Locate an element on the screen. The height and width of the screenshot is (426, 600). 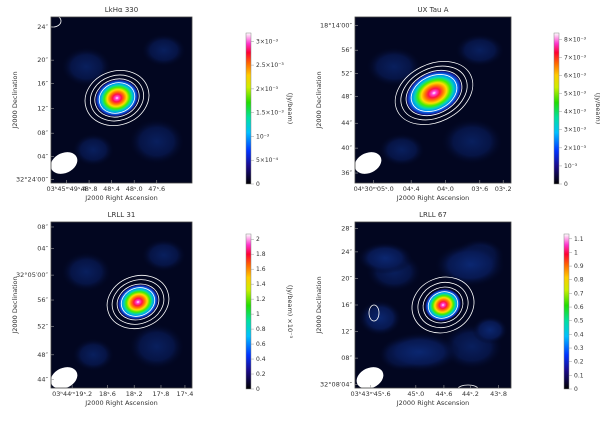
panel-title: UX Tau A is located at coordinates (432, 10).